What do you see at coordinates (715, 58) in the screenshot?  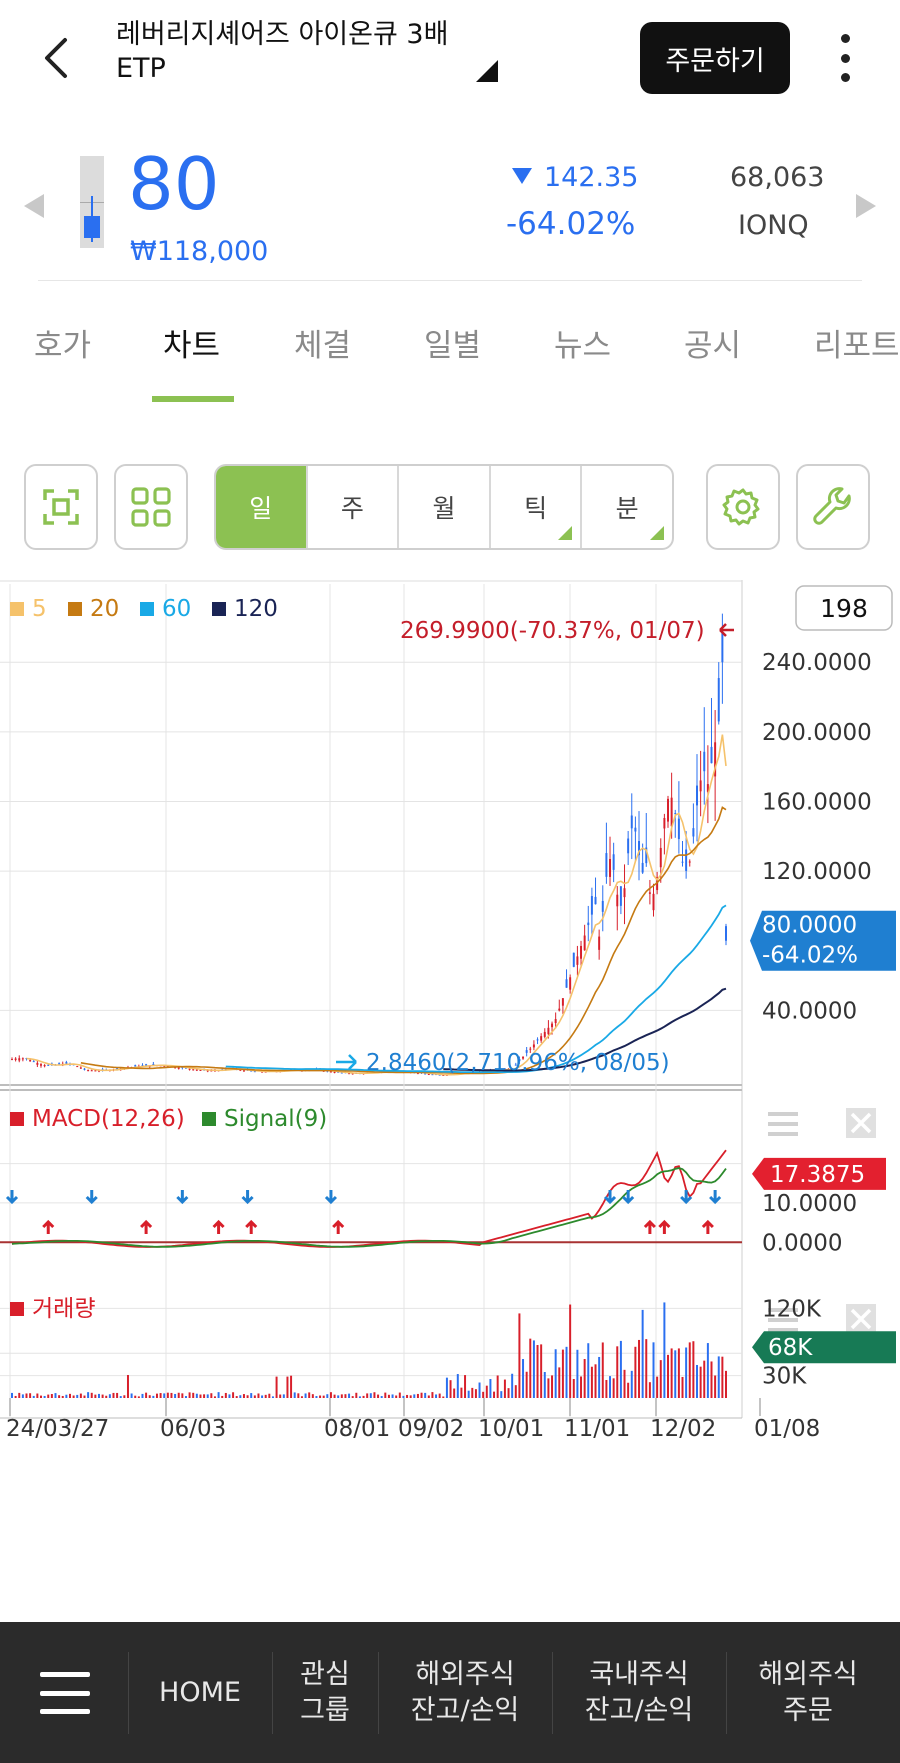 I see `order-button: 주문하기` at bounding box center [715, 58].